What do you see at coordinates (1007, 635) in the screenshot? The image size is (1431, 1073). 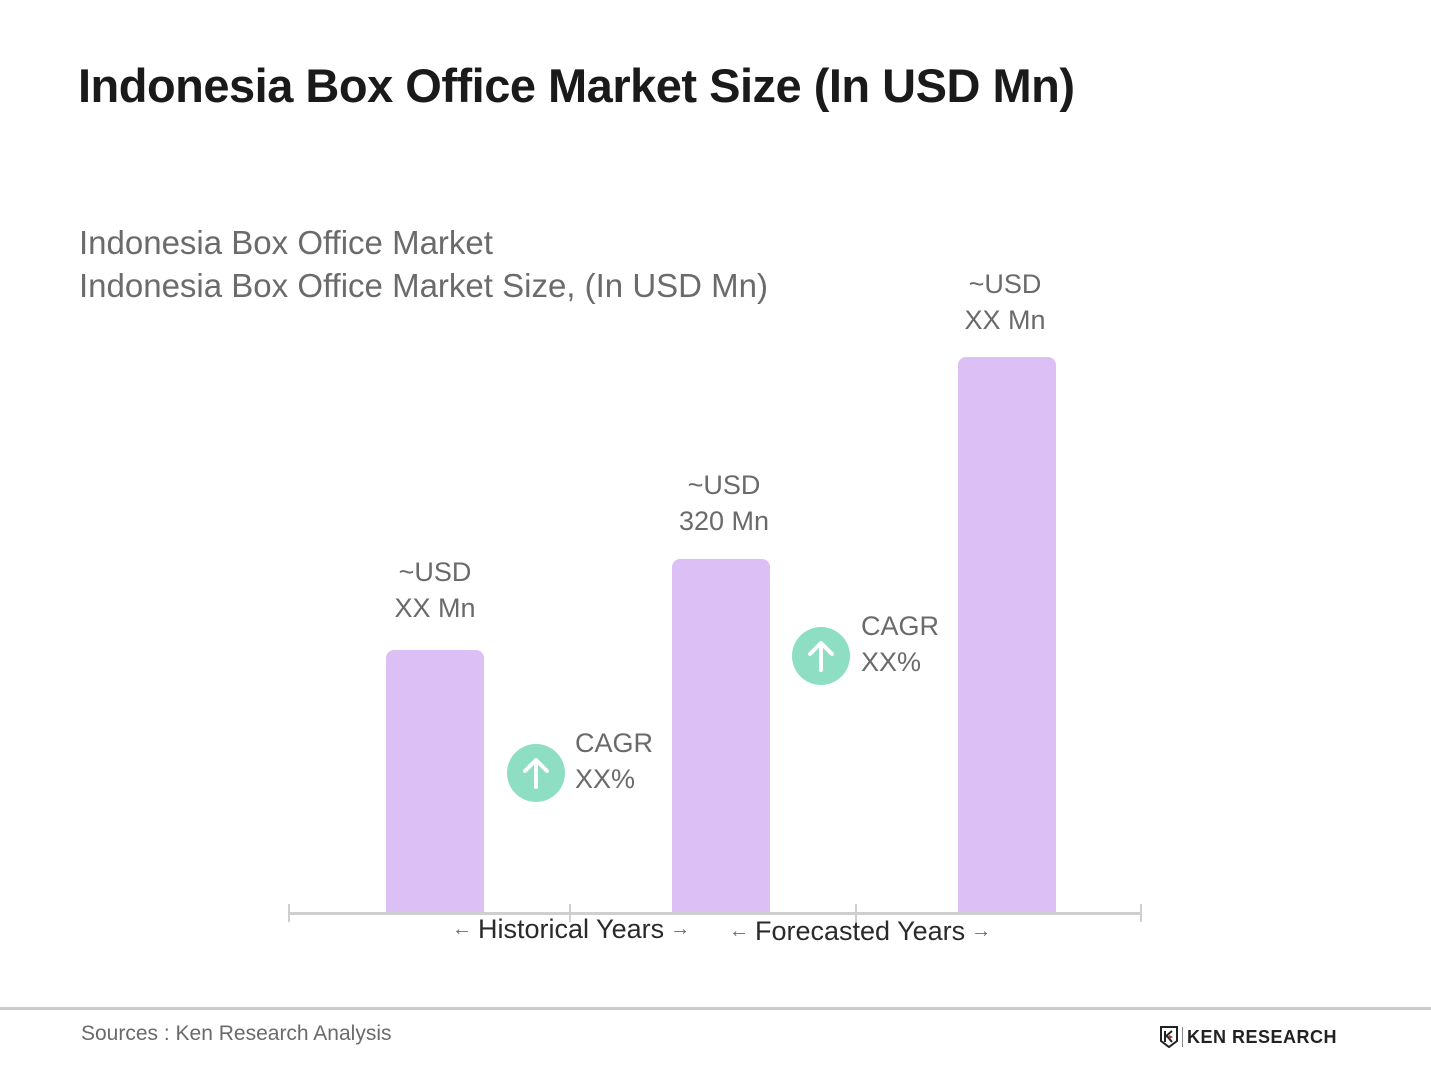 I see `bar-forecast` at bounding box center [1007, 635].